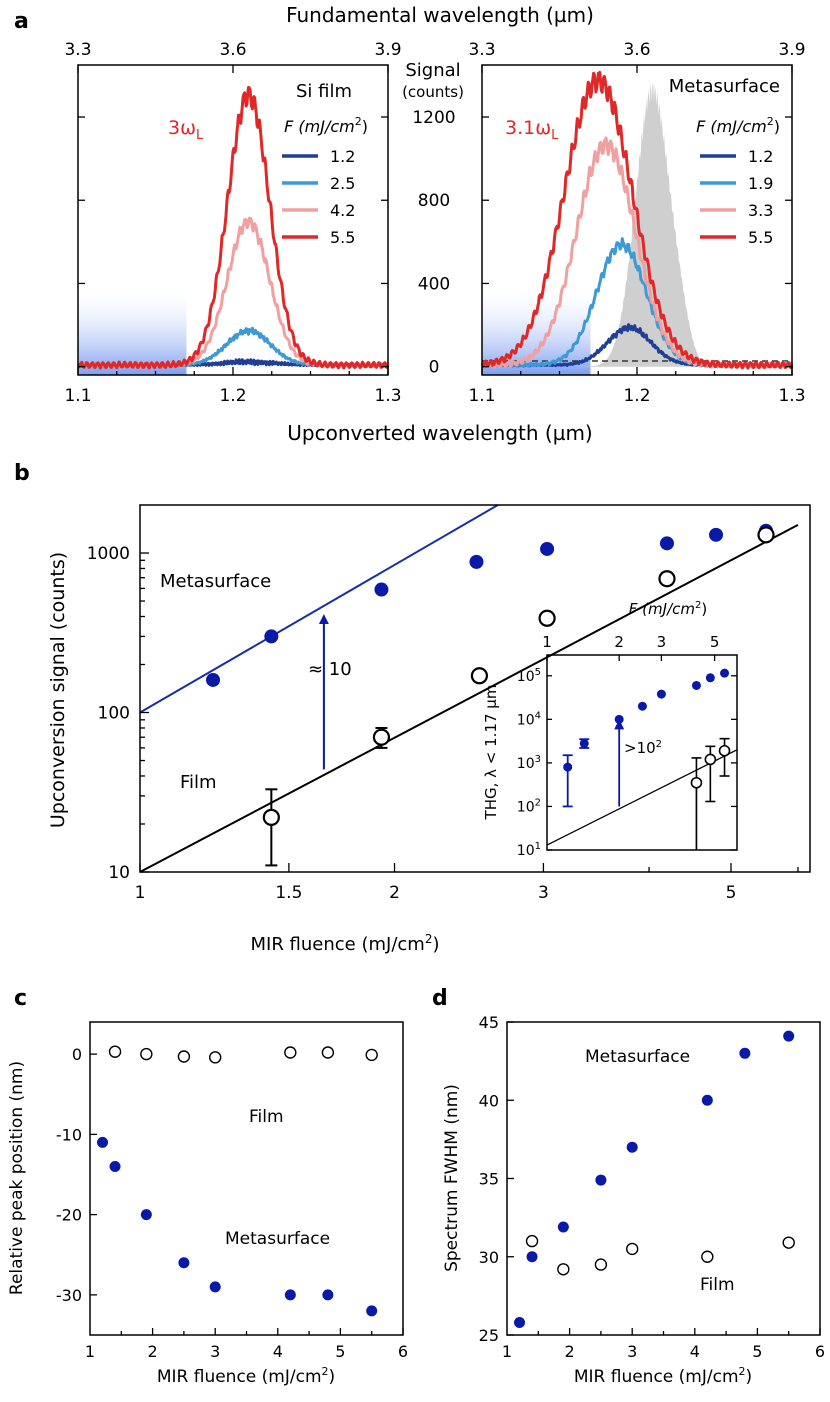 This screenshot has height=1402, width=830. I want to click on d-label-metasurface: Metasurface, so click(637, 1057).